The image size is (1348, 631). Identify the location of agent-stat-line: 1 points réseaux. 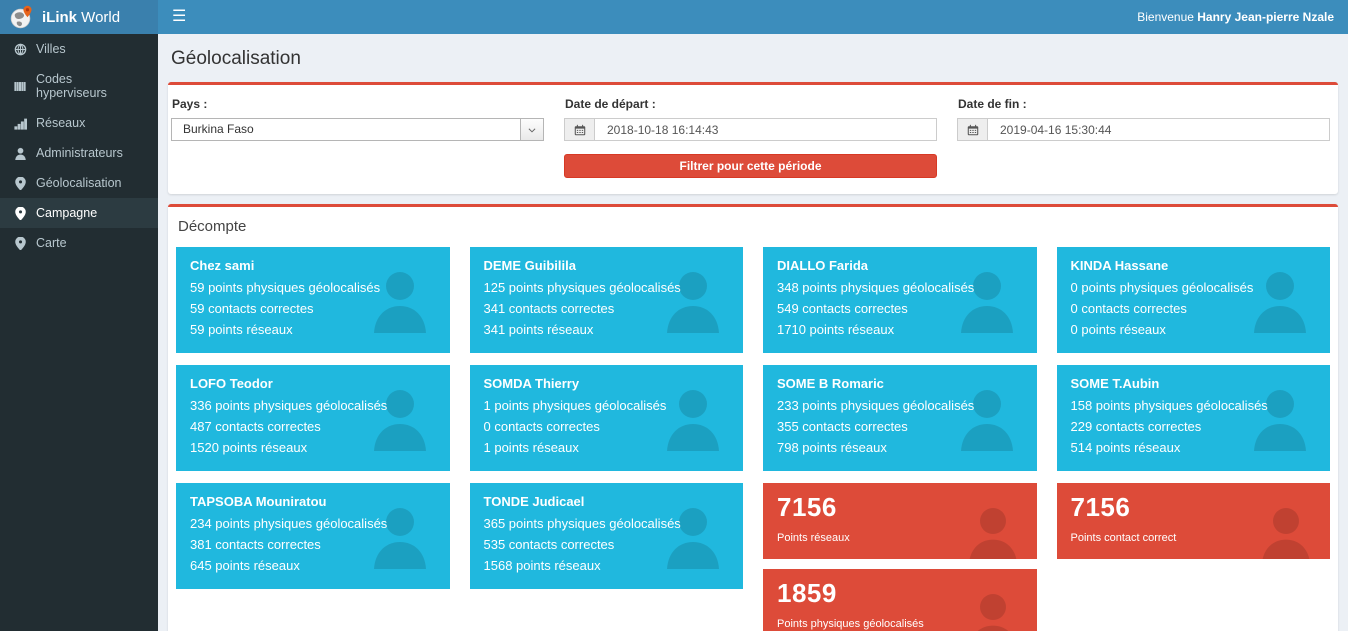
(531, 447).